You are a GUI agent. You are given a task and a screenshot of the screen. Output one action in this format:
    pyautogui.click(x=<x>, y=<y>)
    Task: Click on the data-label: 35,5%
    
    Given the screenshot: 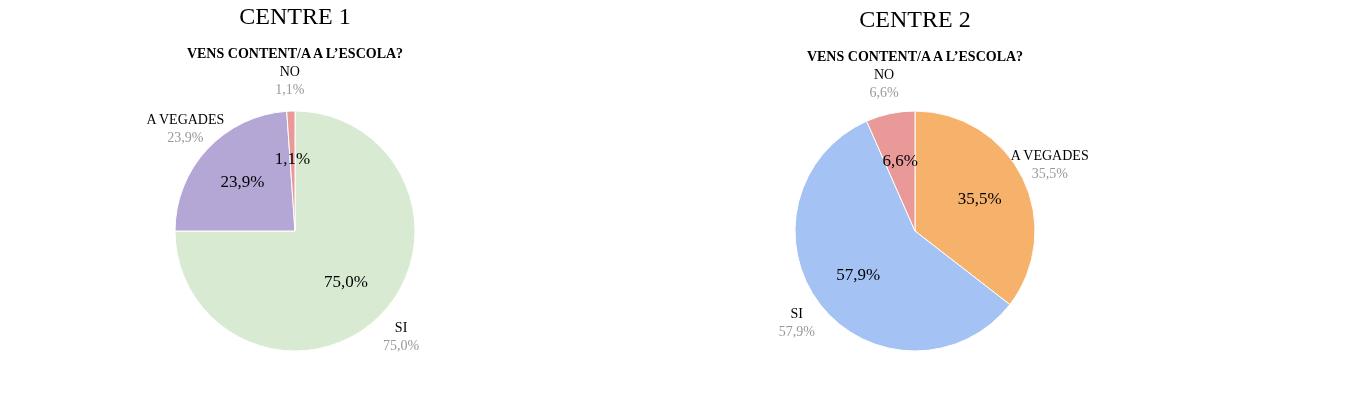 What is the action you would take?
    pyautogui.click(x=979, y=199)
    